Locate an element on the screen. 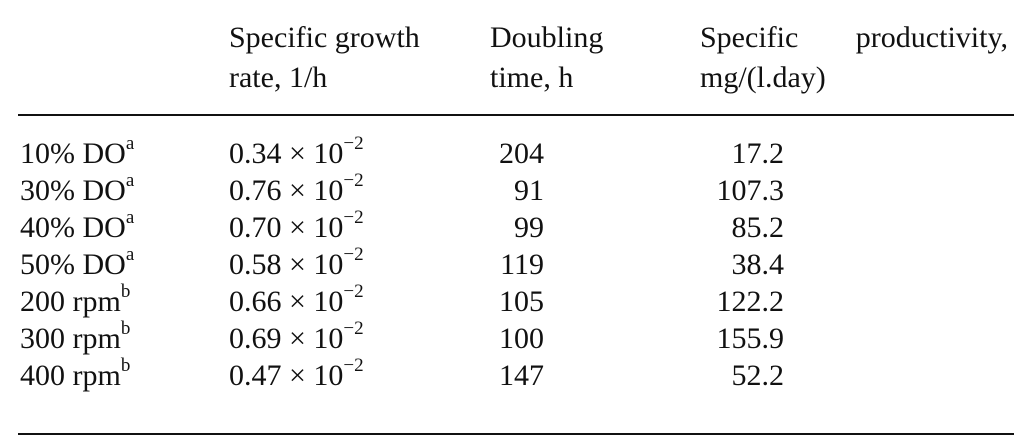 This screenshot has height=440, width=1024. condition-cell: 300 rpmb is located at coordinates (75, 336).